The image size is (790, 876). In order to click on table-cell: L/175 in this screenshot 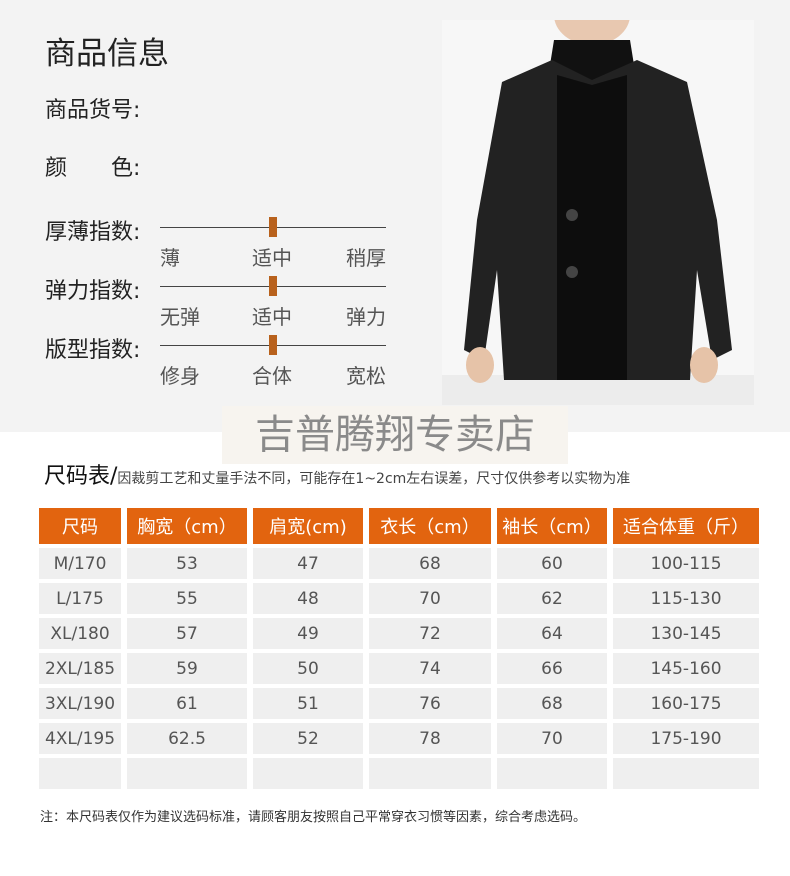, I will do `click(80, 598)`.